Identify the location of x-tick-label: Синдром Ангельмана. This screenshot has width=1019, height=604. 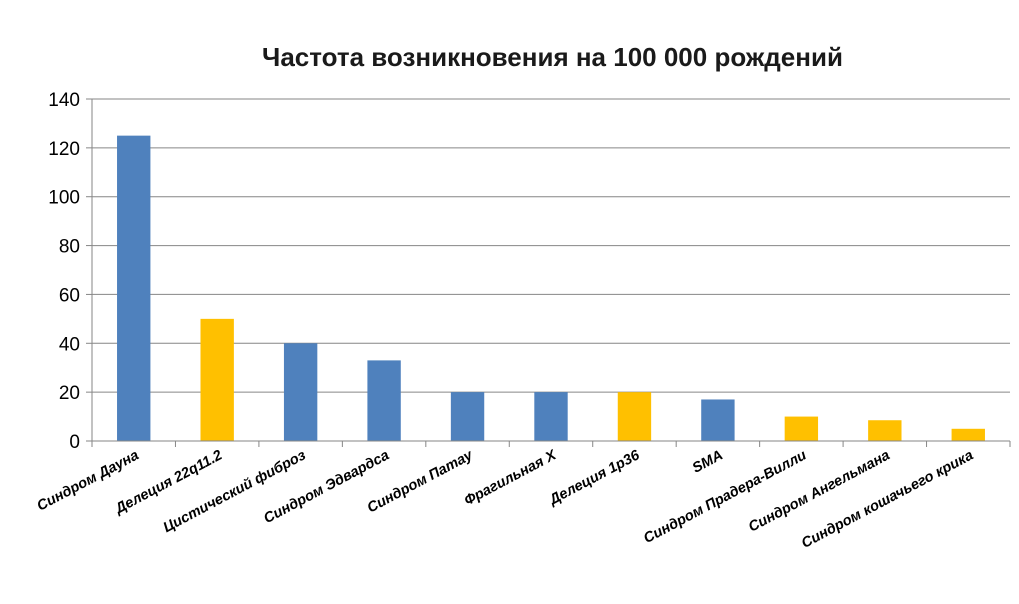
(819, 491).